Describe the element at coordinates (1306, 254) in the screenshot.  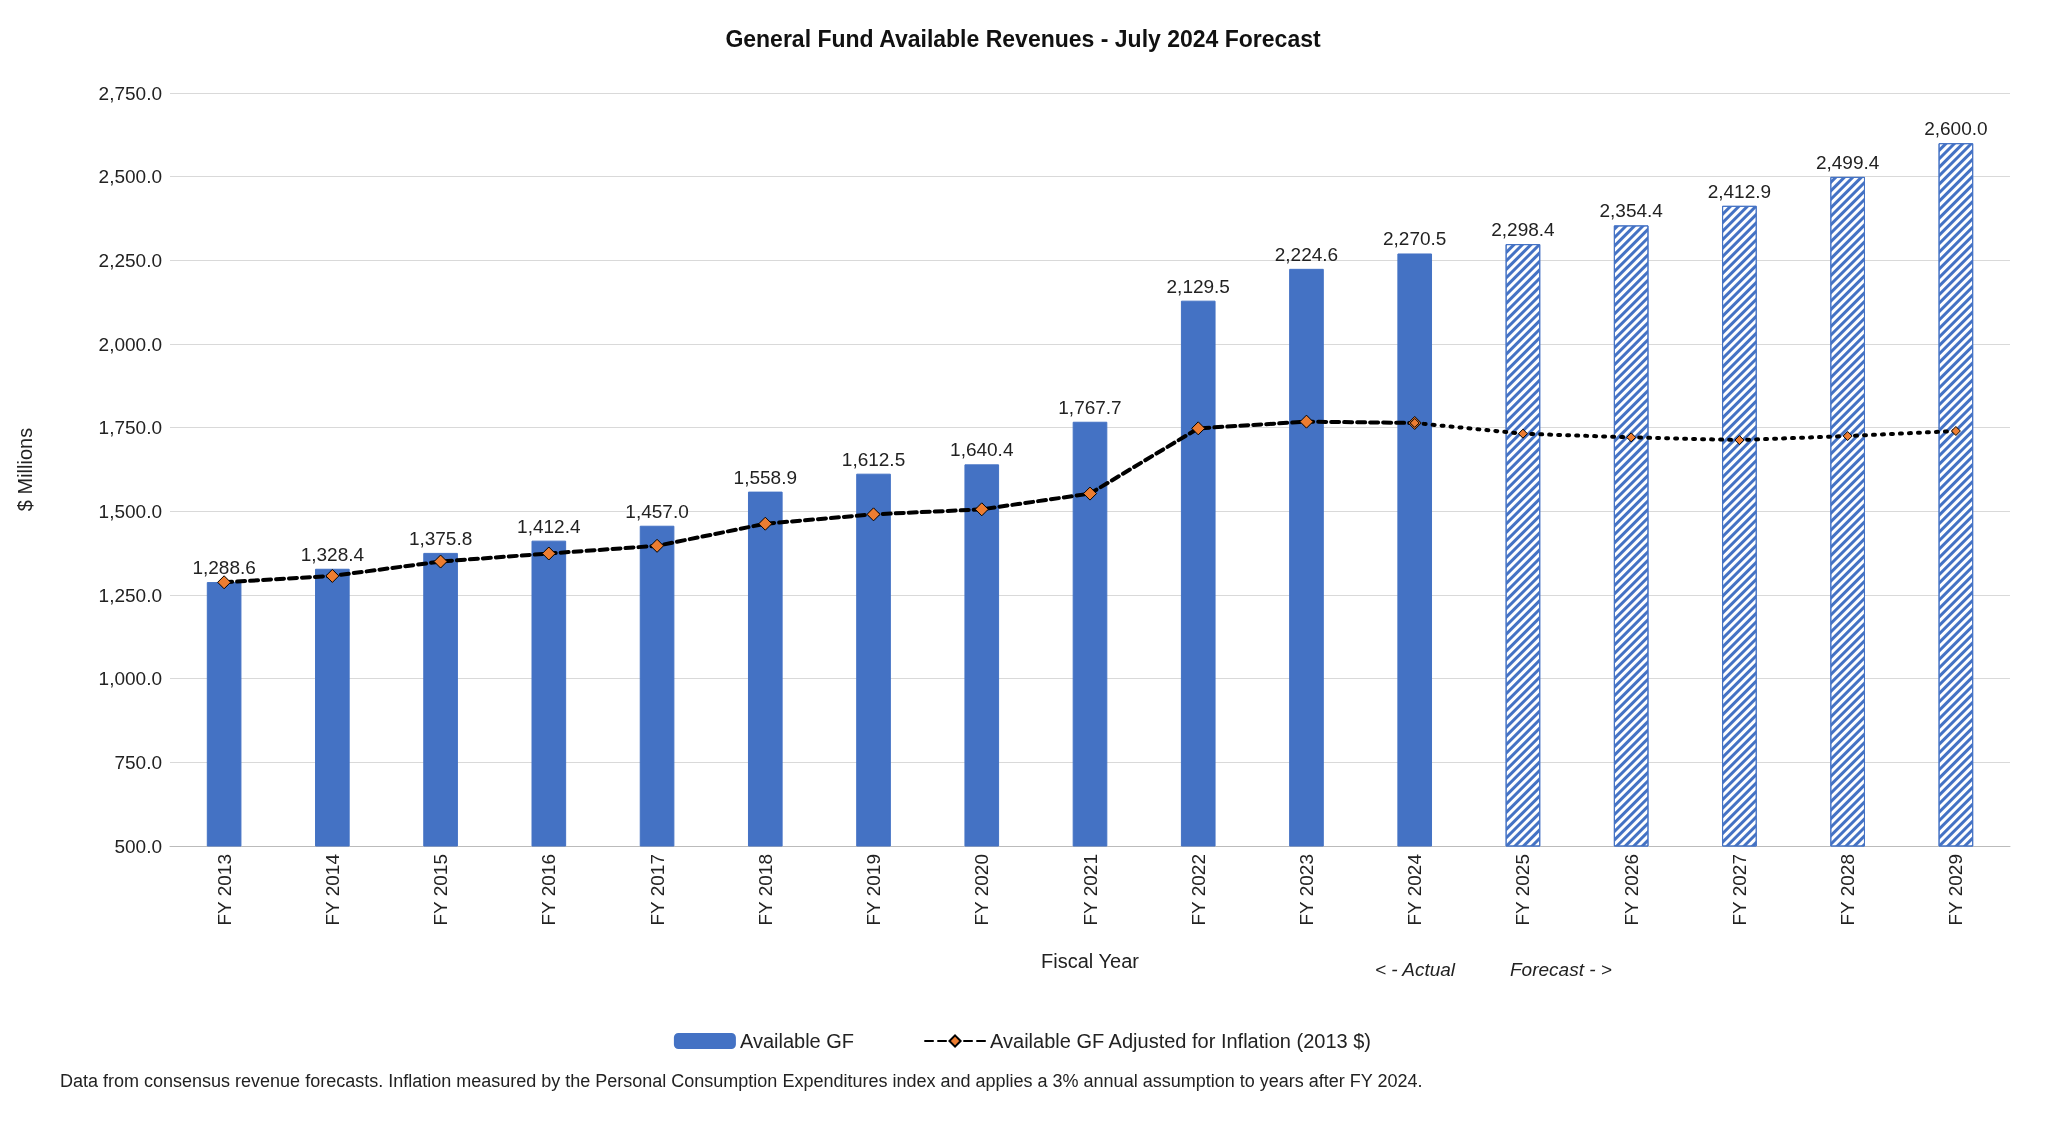
I see `data-label: 2,224.6` at that location.